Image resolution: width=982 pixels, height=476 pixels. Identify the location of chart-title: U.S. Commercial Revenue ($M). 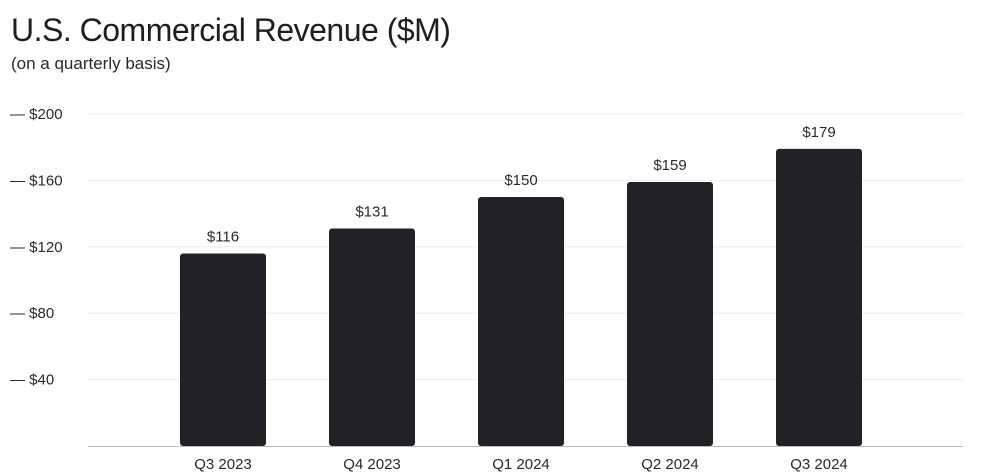
(231, 30).